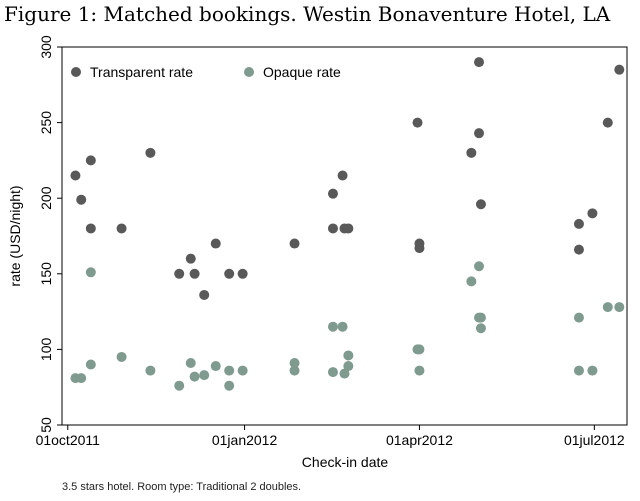 The height and width of the screenshot is (501, 640). I want to click on y-tick-label: 250, so click(46, 123).